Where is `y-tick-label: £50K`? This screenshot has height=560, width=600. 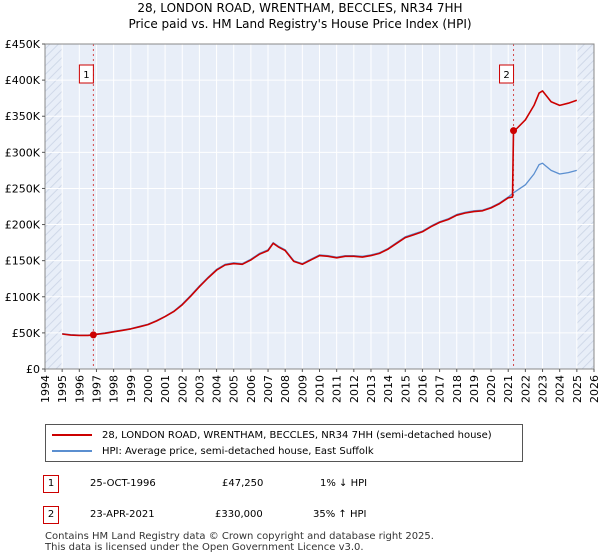 y-tick-label: £50K is located at coordinates (26, 333).